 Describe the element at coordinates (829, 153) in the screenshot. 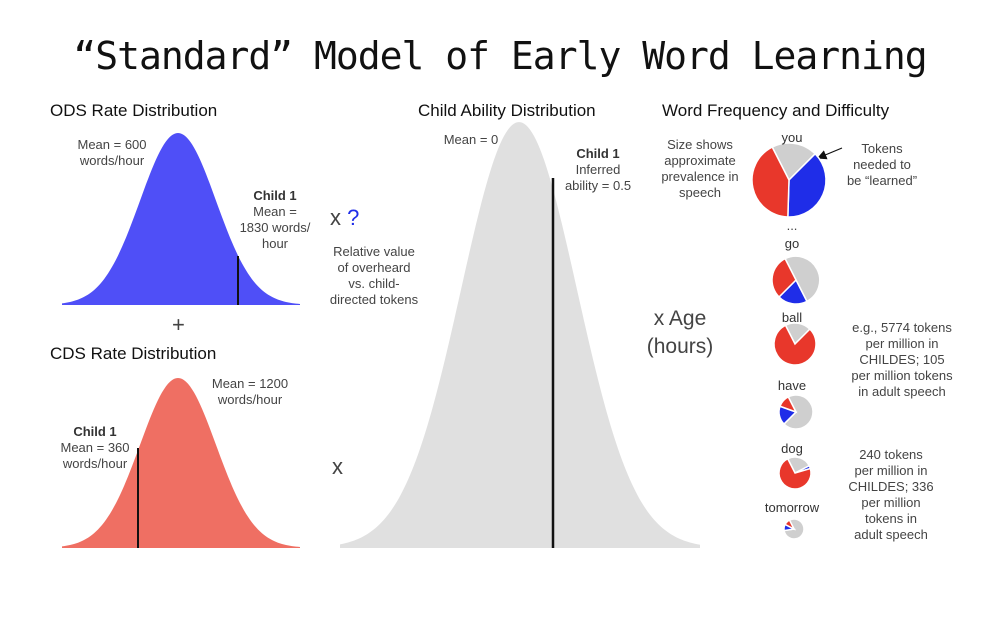

I see `tokens-arrow` at that location.